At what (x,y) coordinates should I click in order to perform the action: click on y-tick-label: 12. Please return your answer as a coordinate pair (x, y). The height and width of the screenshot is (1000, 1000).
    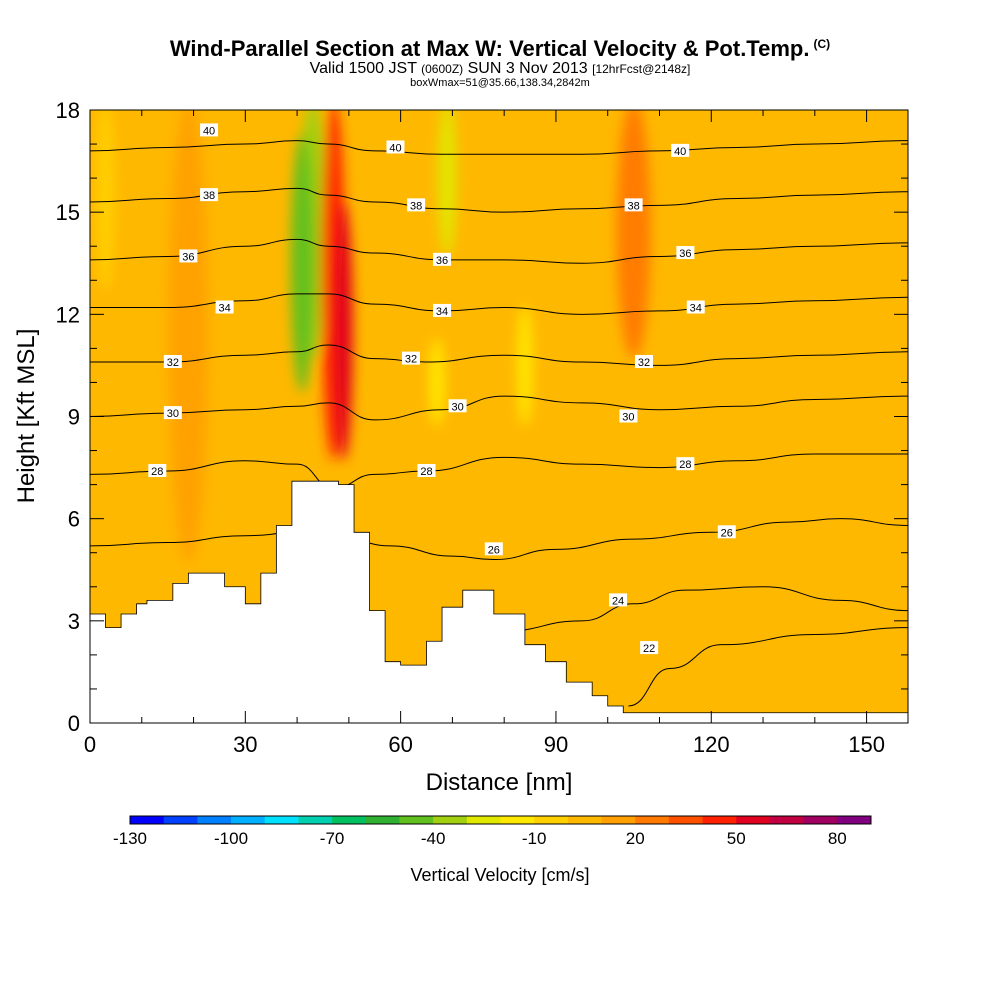
    Looking at the image, I should click on (68, 314).